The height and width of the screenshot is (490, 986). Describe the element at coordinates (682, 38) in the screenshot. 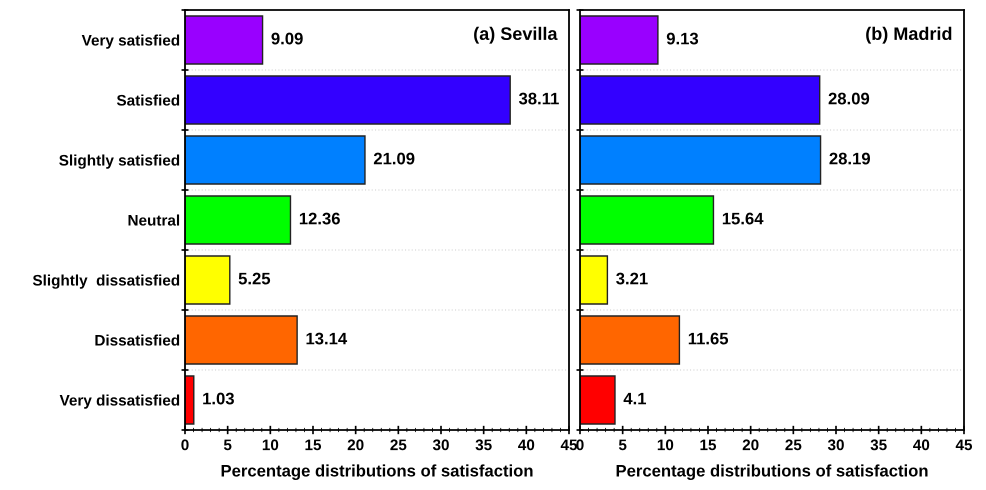

I see `data-label: 9.13` at that location.